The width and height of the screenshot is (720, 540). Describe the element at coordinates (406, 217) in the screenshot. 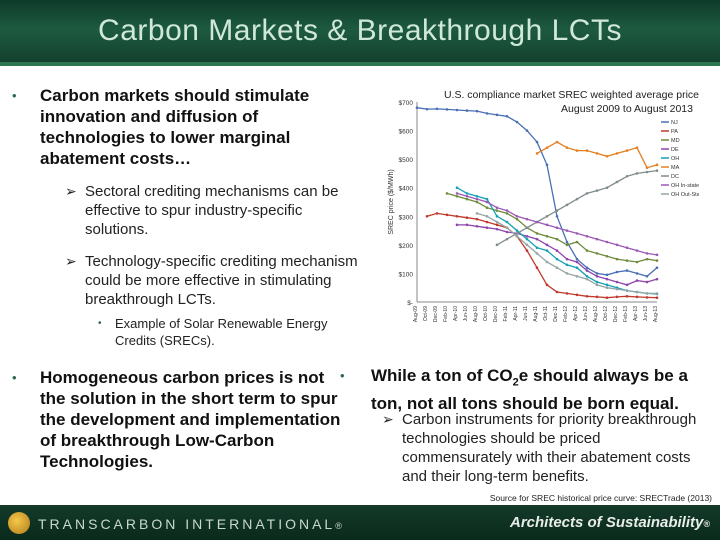

I see `y-tick-label: $300` at that location.